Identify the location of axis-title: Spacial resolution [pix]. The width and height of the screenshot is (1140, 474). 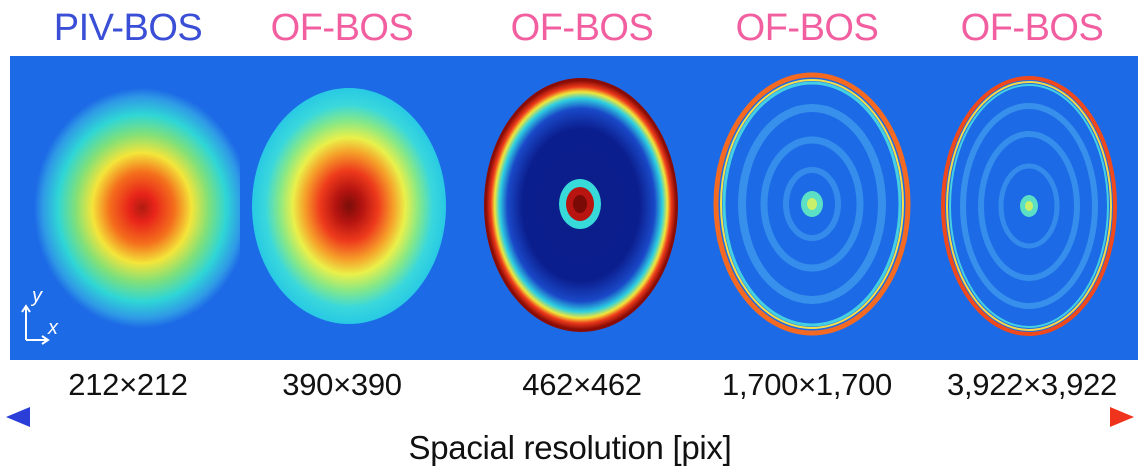
(570, 447).